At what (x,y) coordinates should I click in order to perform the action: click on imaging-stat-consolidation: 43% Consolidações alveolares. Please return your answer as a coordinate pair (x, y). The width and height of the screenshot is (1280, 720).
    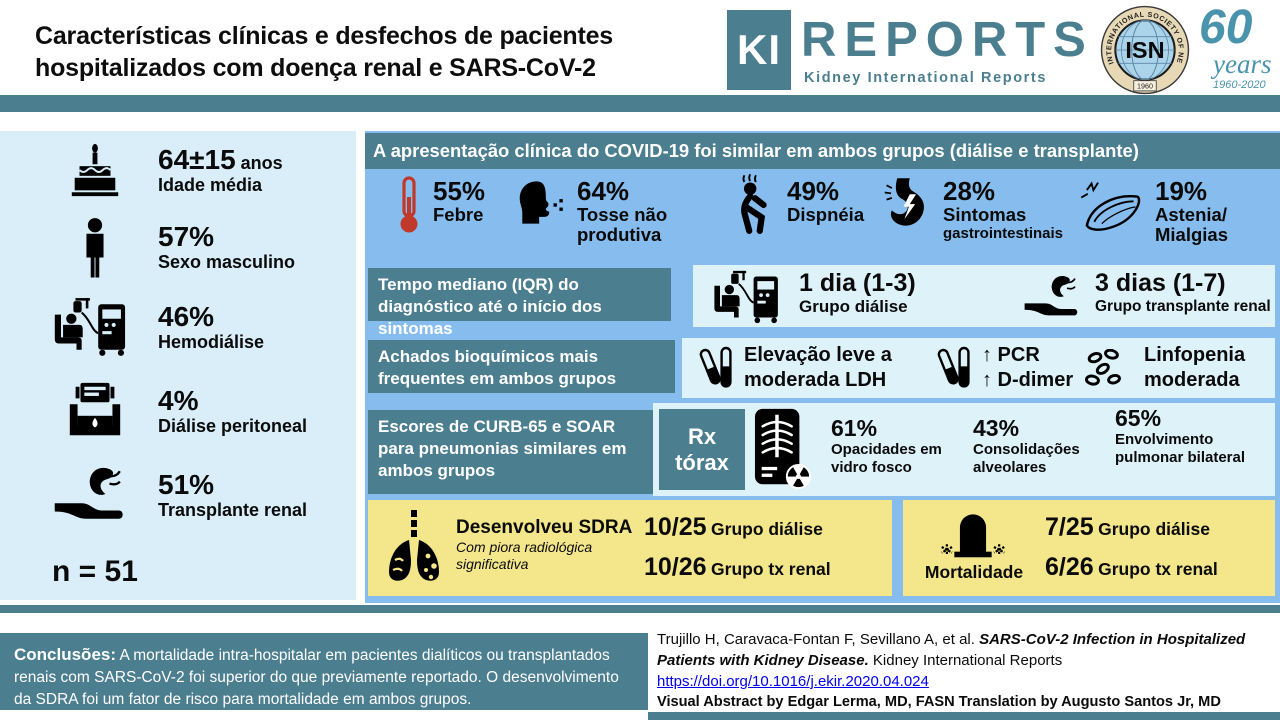
    Looking at the image, I should click on (1043, 446).